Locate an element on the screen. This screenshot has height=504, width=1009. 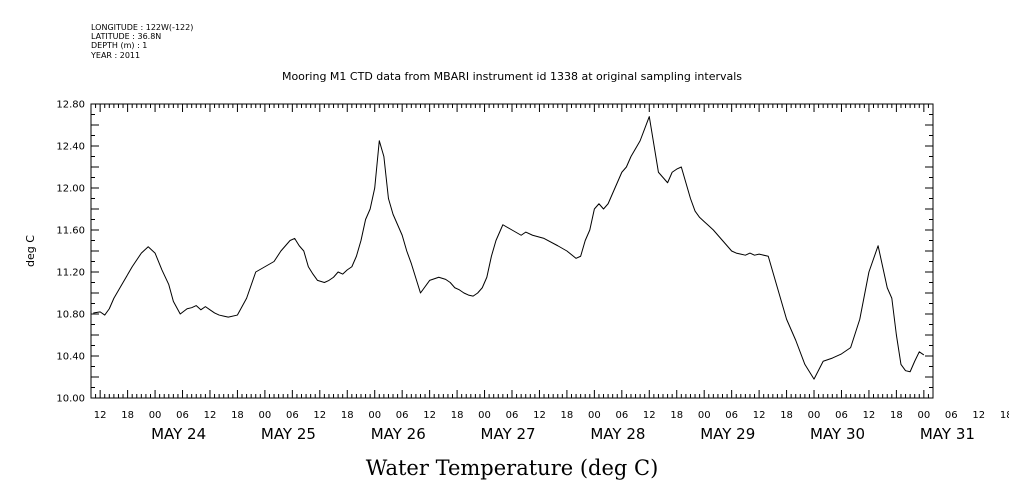
y-tick-label: 11.60 is located at coordinates (70, 231).